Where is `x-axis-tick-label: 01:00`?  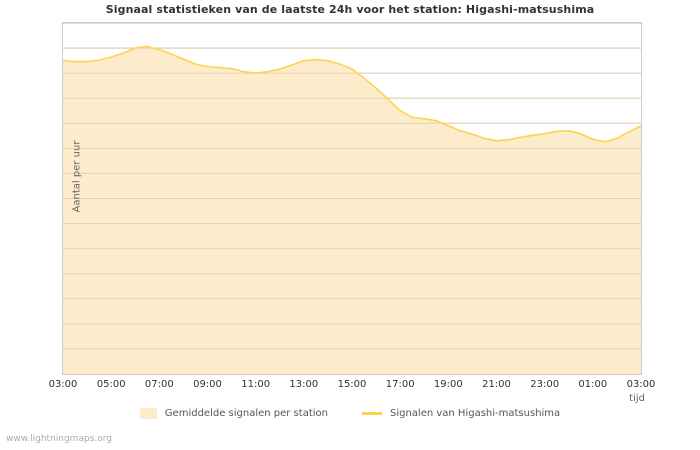 x-axis-tick-label: 01:00 is located at coordinates (593, 384).